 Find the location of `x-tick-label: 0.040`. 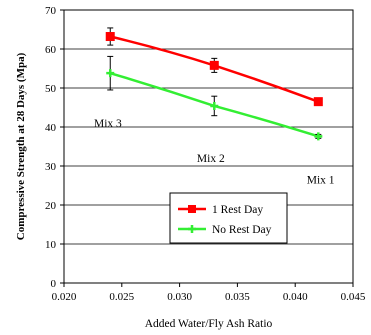

x-tick-label: 0.040 is located at coordinates (295, 297).